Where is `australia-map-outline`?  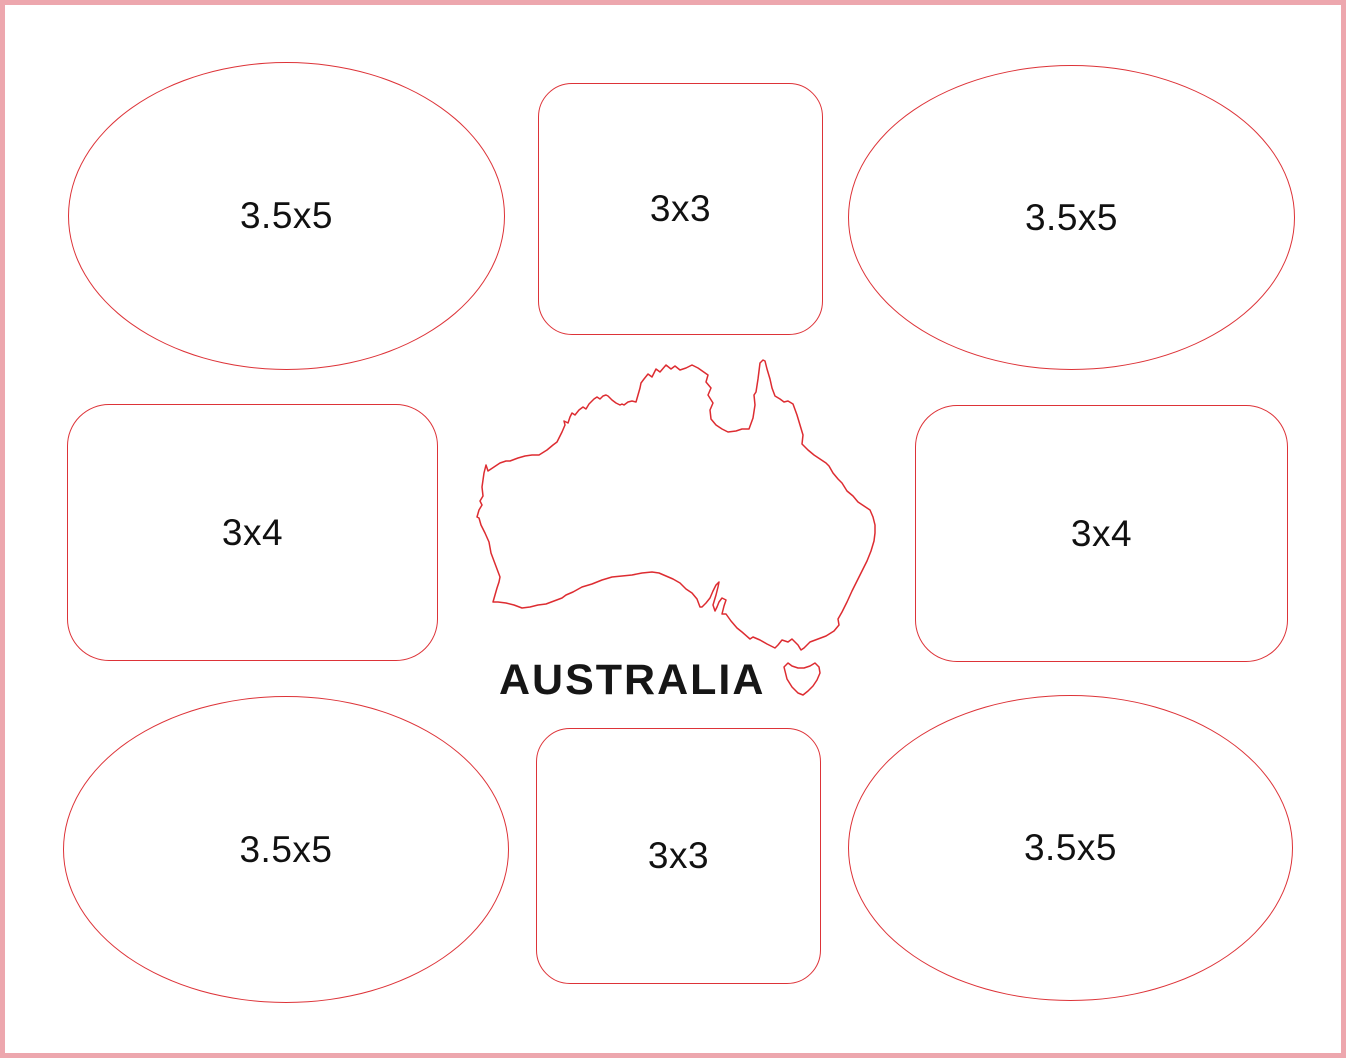 australia-map-outline is located at coordinates (676, 527).